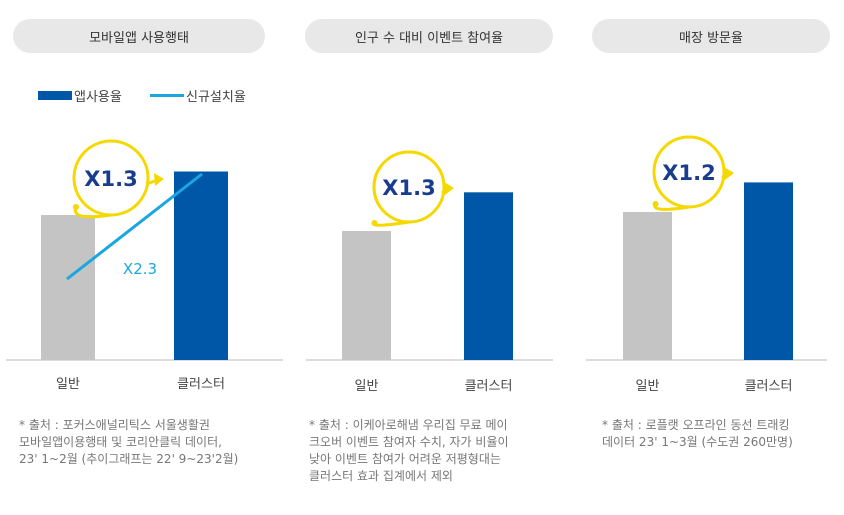 The image size is (844, 515). I want to click on legend-swatch-bar, so click(55, 95).